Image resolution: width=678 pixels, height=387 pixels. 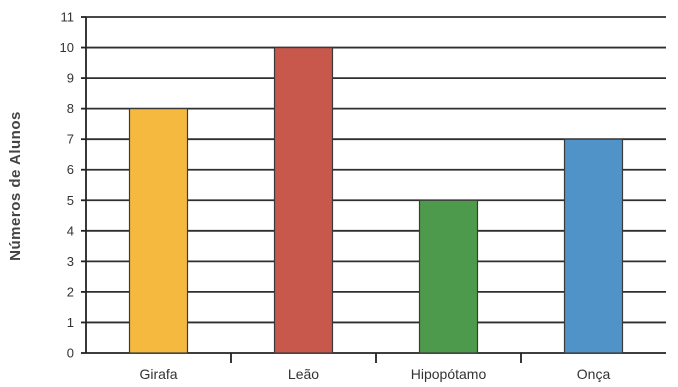 I want to click on y-tick-label: 2, so click(x=70, y=291).